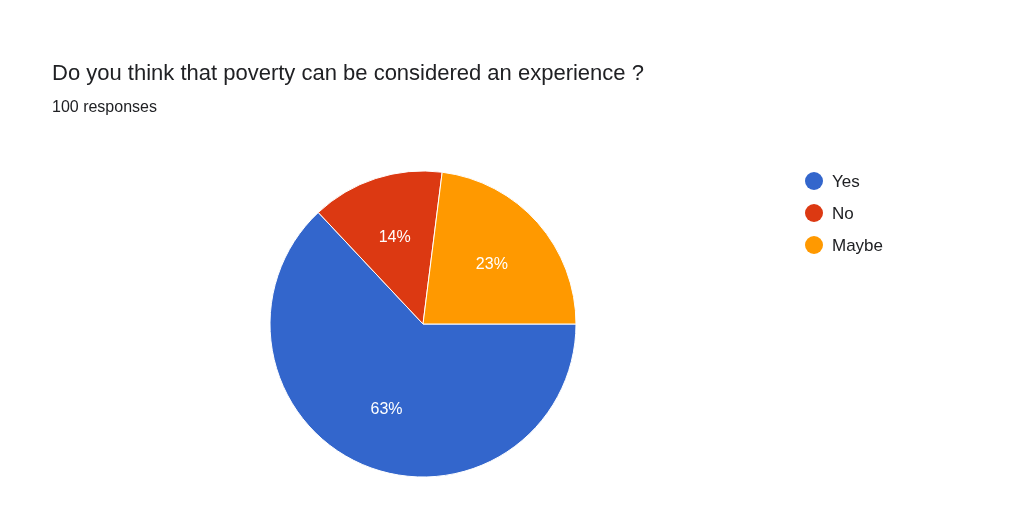 This screenshot has width=1028, height=527. I want to click on data-label: 23%, so click(491, 263).